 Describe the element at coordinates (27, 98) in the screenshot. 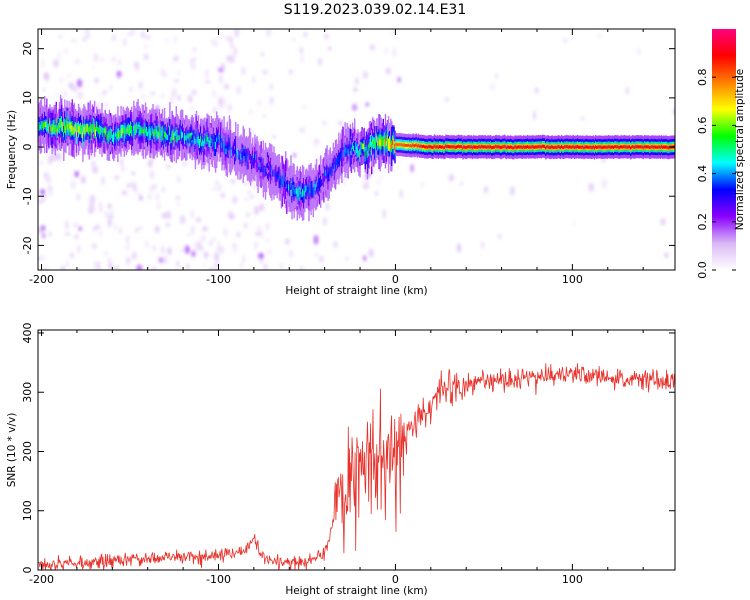

I see `y-tick-label: 10` at that location.